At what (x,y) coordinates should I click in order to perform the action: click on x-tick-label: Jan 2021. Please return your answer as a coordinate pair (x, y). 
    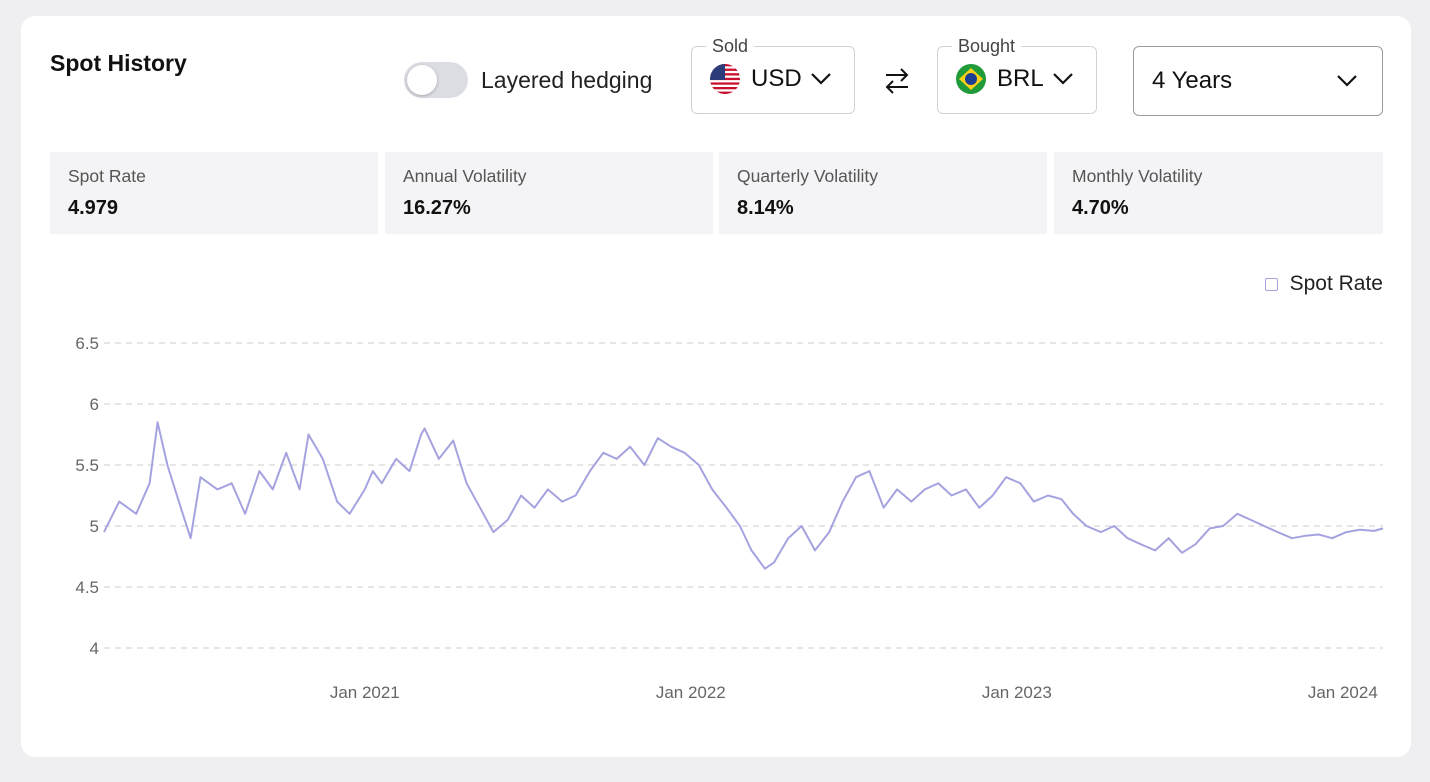
    Looking at the image, I should click on (365, 692).